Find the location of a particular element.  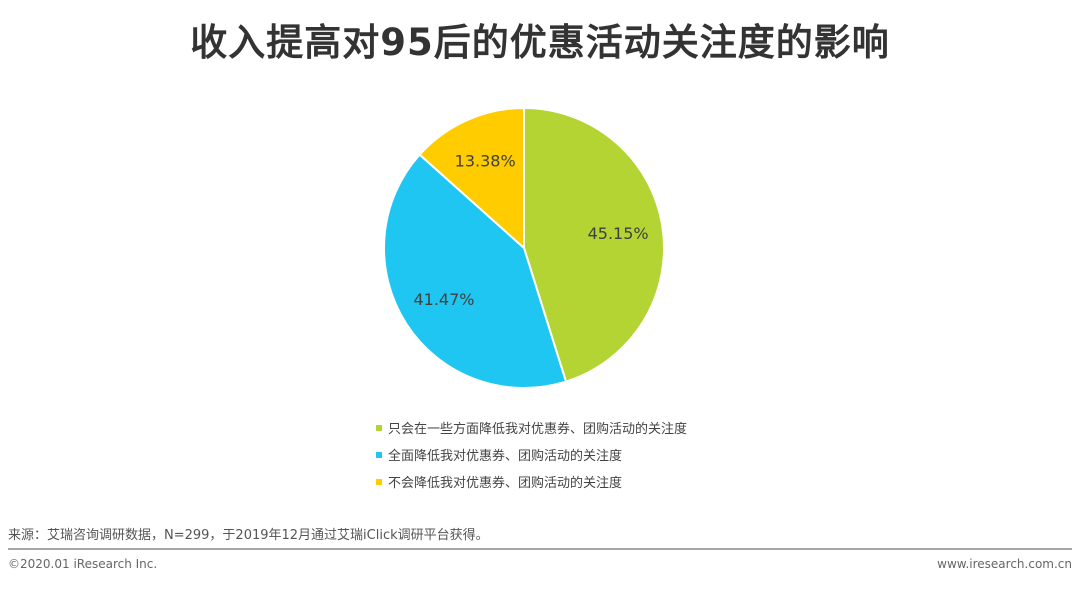

slice-label-2: 13.38% is located at coordinates (485, 161).